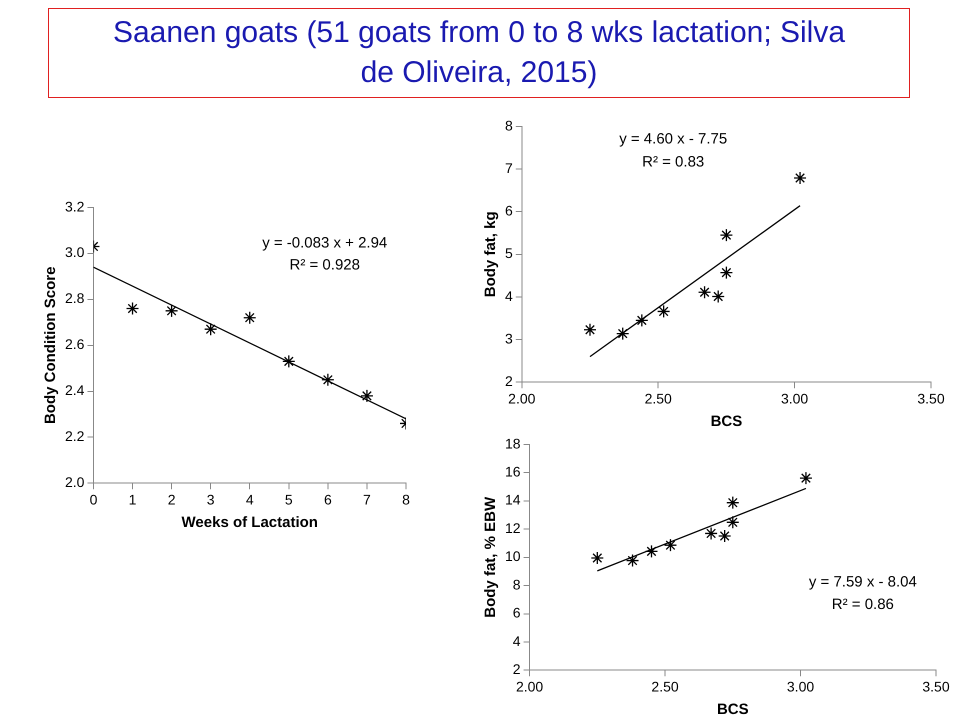 This screenshot has width=961, height=721. What do you see at coordinates (250, 499) in the screenshot?
I see `x-tick-label: 4` at bounding box center [250, 499].